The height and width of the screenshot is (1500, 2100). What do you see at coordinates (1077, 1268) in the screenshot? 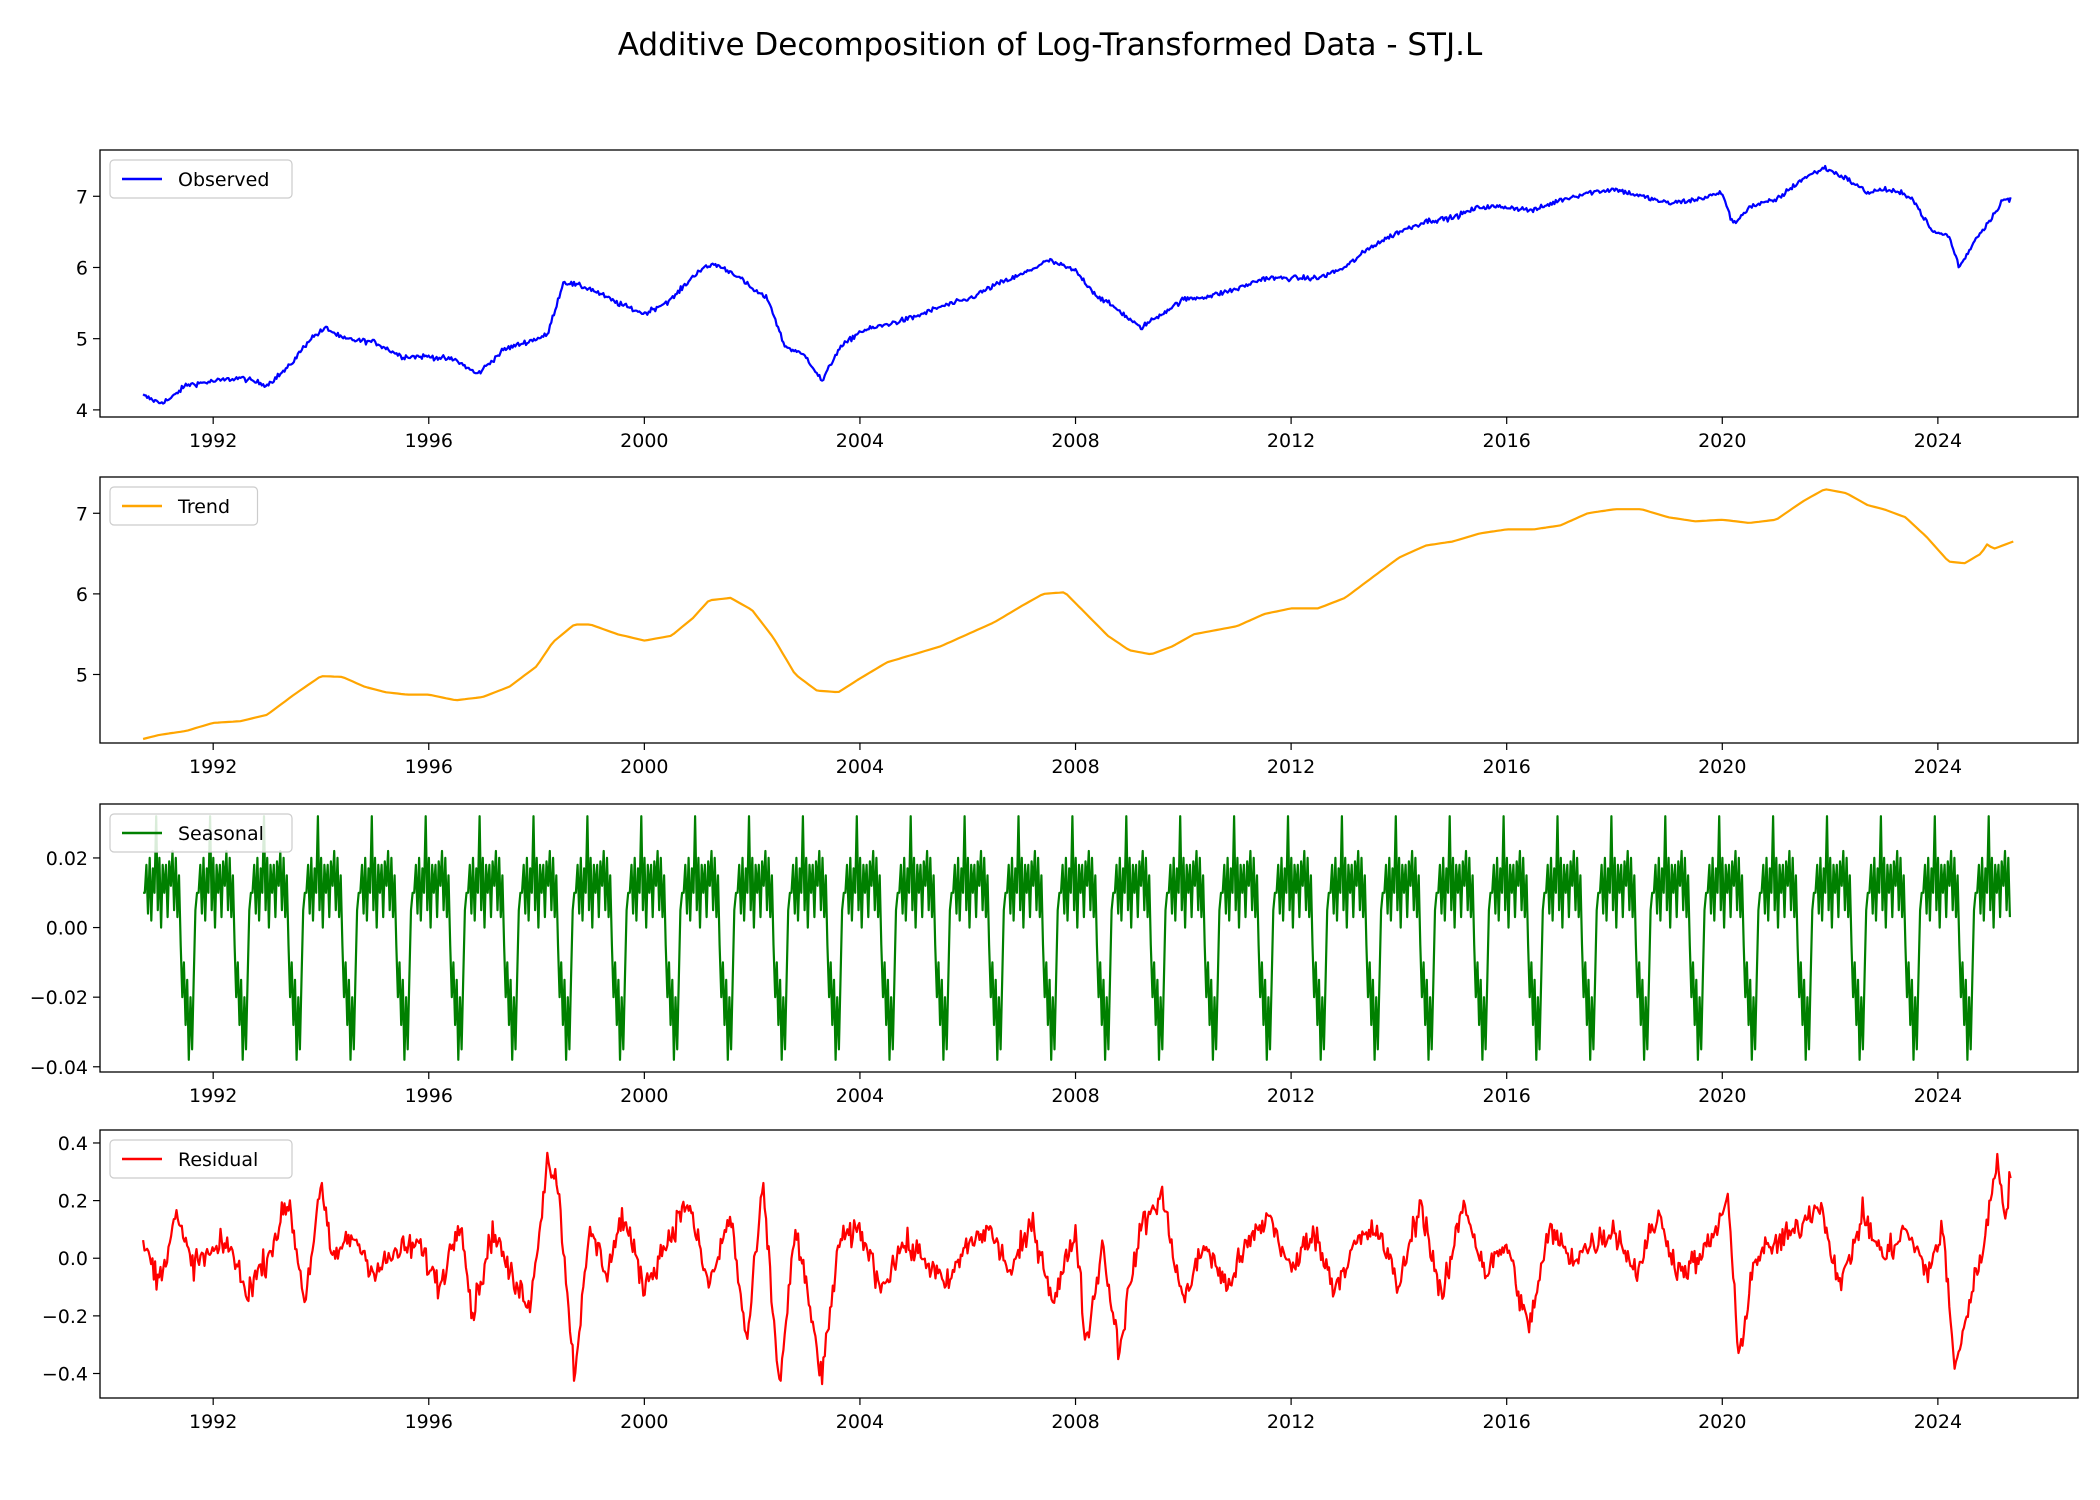
I see `series-line-residual` at bounding box center [1077, 1268].